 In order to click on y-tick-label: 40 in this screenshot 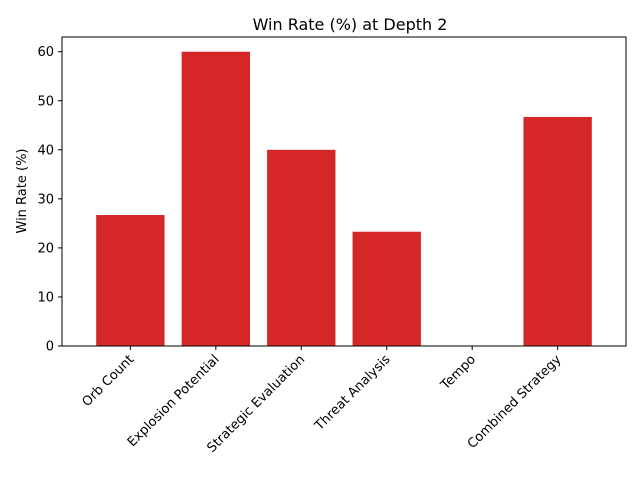, I will do `click(45, 150)`.